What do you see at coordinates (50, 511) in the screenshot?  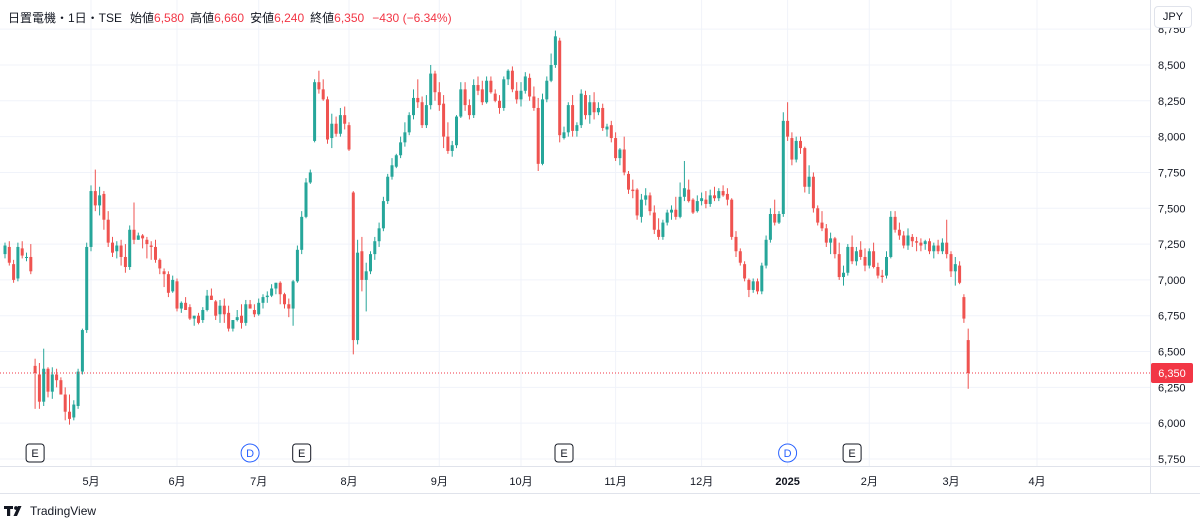 I see `tradingview-brand: TradingView` at bounding box center [50, 511].